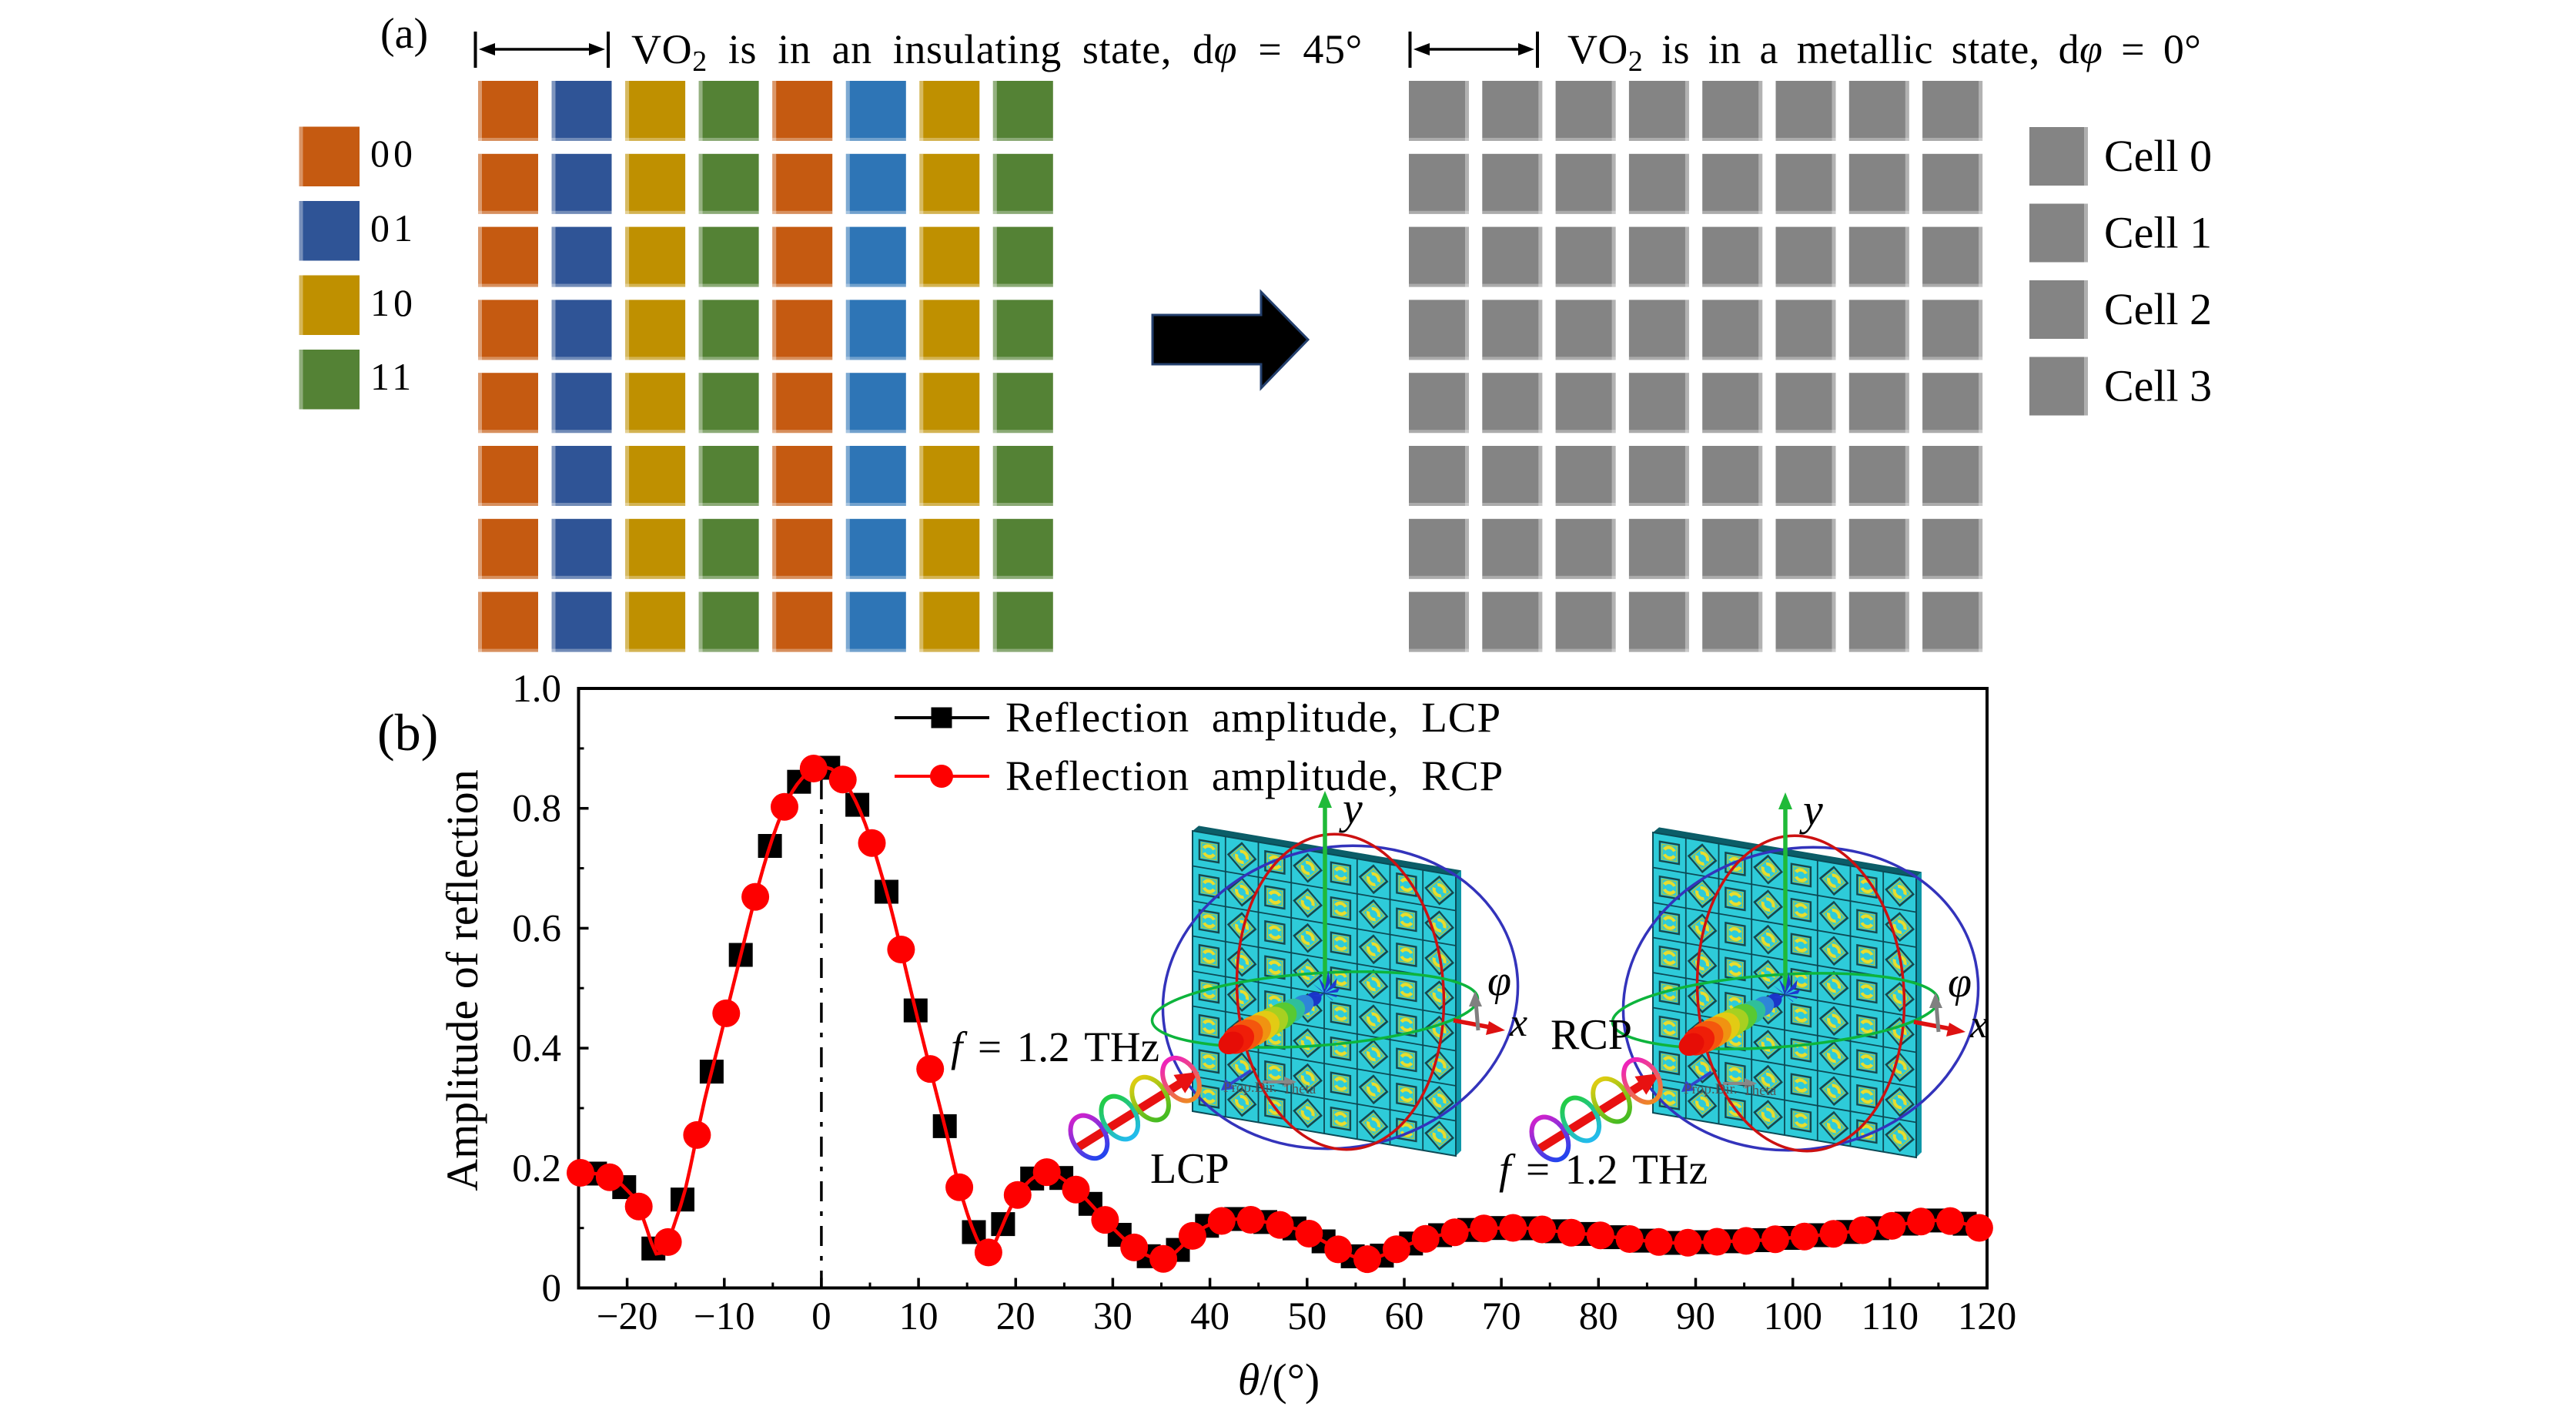 This screenshot has height=1410, width=2576. What do you see at coordinates (1307, 1316) in the screenshot?
I see `svg-text: 50` at bounding box center [1307, 1316].